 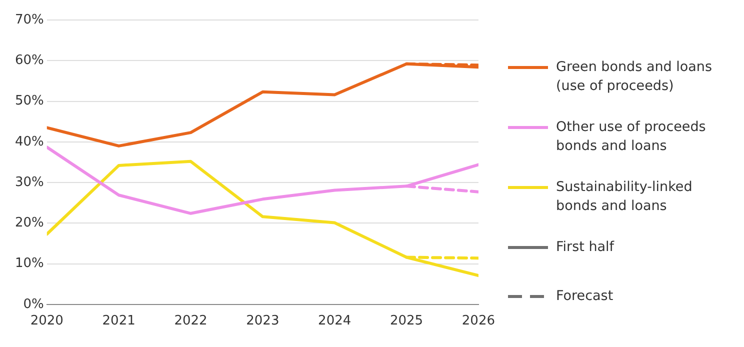 What do you see at coordinates (407, 321) in the screenshot?
I see `x-tick-label: 2025` at bounding box center [407, 321].